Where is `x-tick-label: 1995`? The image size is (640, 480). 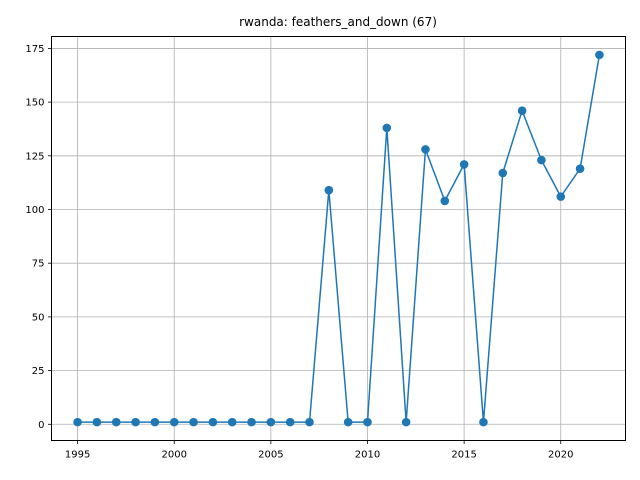
x-tick-label: 1995 is located at coordinates (77, 455).